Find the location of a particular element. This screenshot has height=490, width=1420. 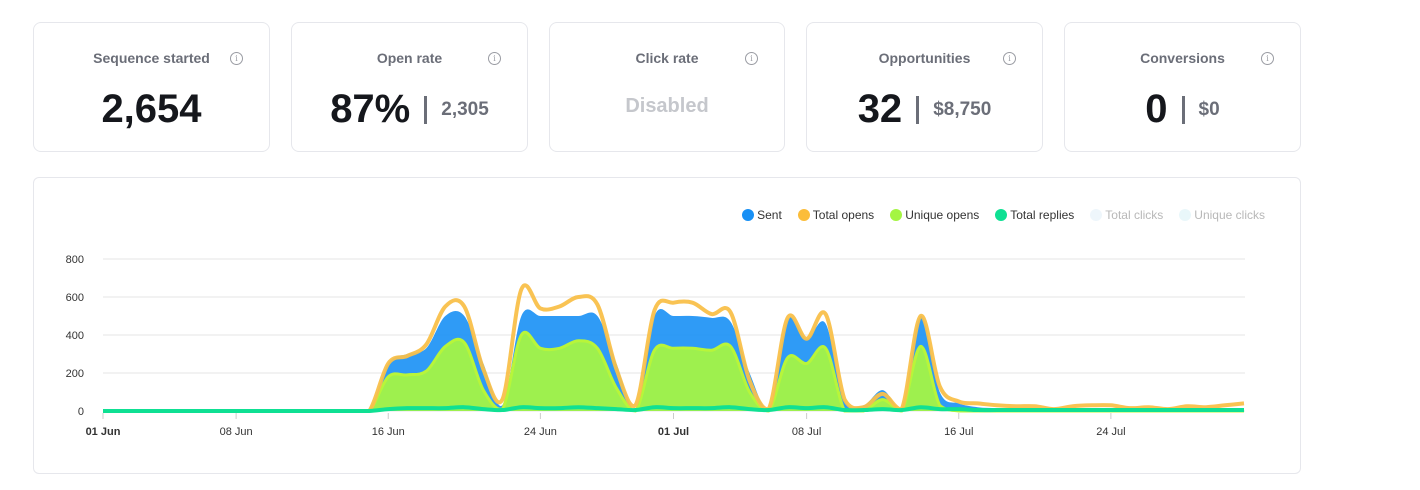

legend-label: Sent is located at coordinates (769, 215).